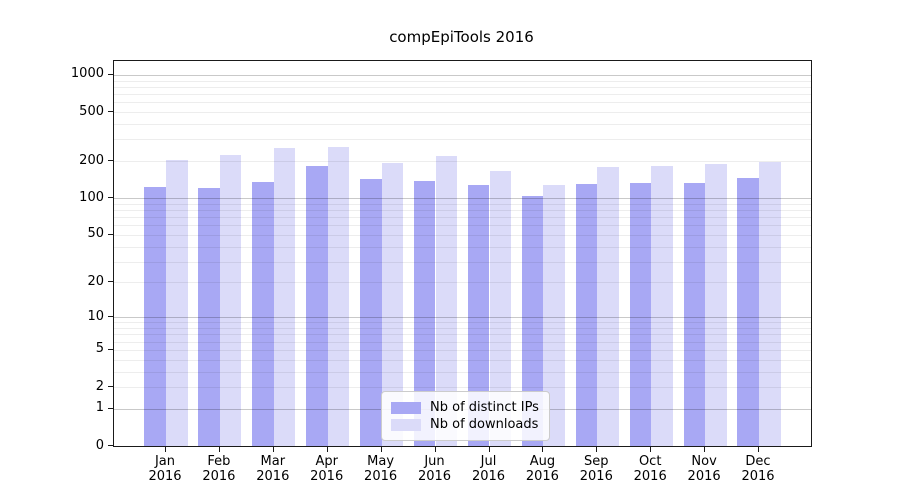  What do you see at coordinates (371, 312) in the screenshot?
I see `bar-nb-of-distinct-ips-may` at bounding box center [371, 312].